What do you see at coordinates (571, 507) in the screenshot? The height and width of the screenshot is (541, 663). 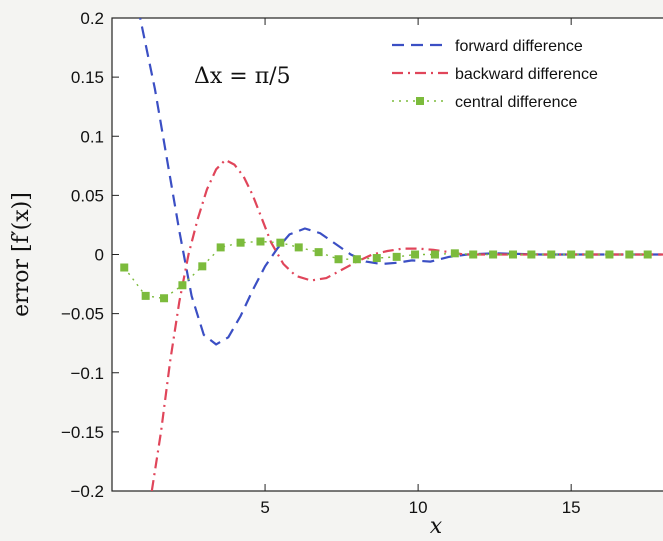 I see `x-tick-label: 15` at bounding box center [571, 507].